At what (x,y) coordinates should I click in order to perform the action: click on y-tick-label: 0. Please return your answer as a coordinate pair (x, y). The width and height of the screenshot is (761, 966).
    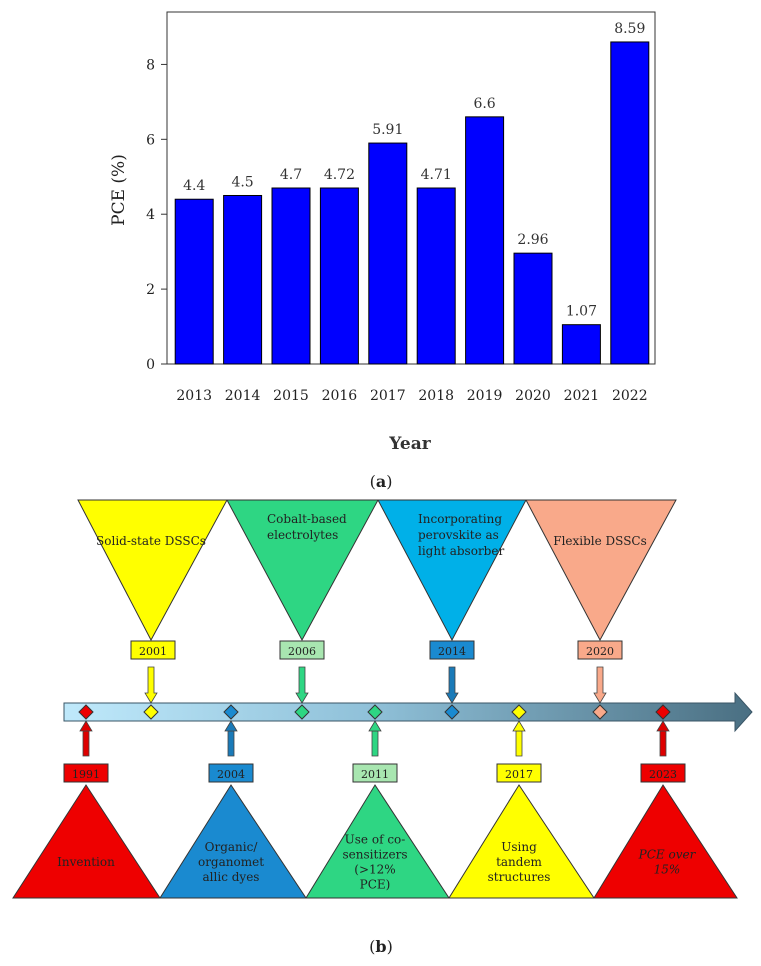
    Looking at the image, I should click on (150, 365).